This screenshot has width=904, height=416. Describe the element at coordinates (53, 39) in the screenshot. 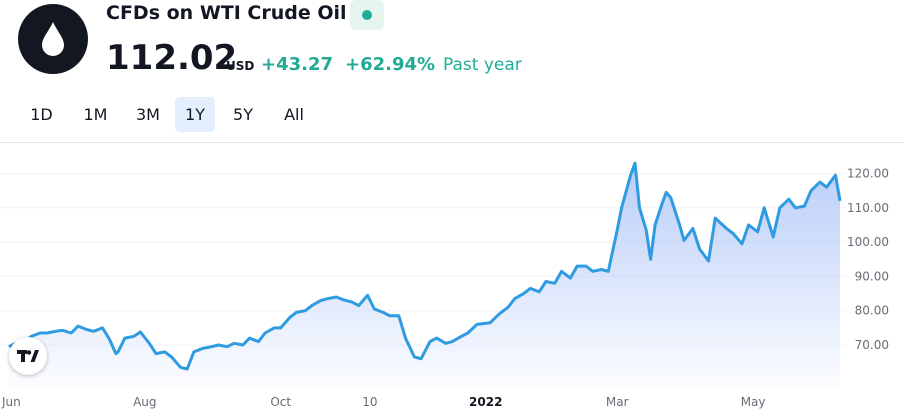

I see `oil-drop-icon` at that location.